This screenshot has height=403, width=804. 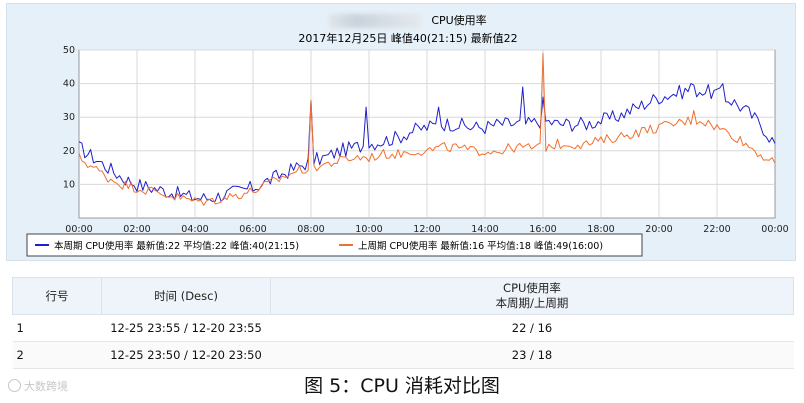 I want to click on chart-title: CPU使用率, so click(x=458, y=20).